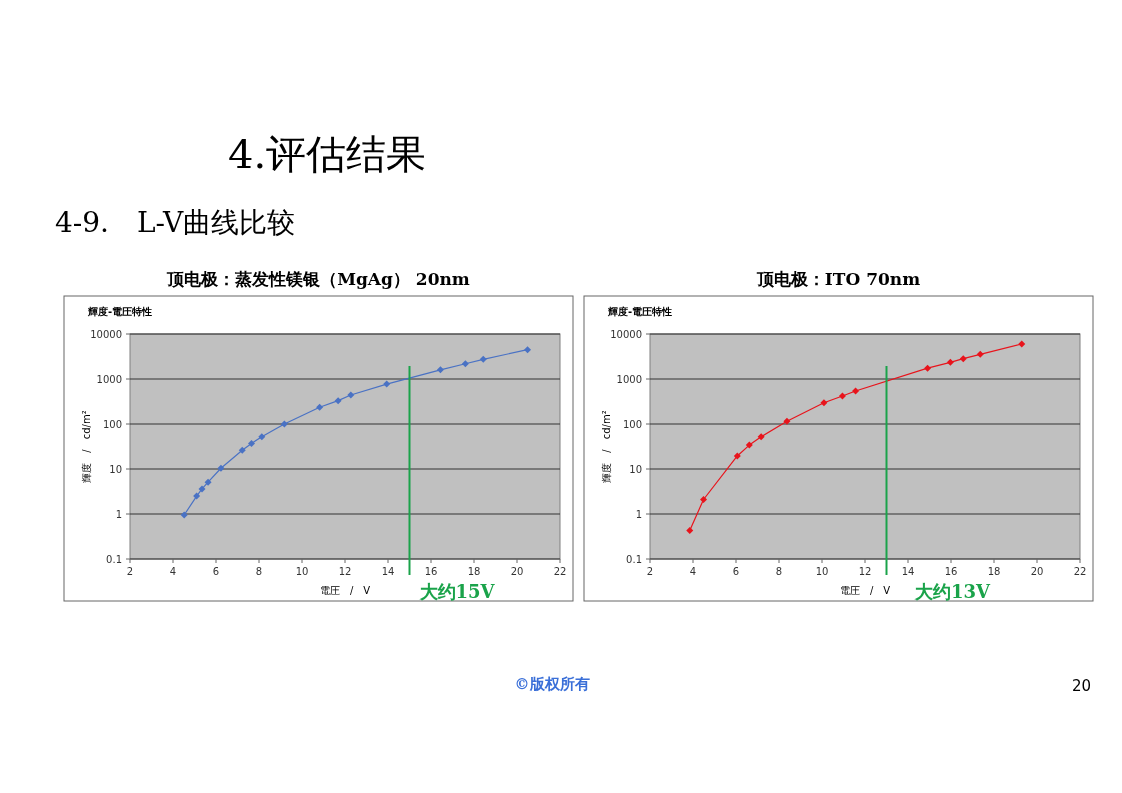  I want to click on text: ©版权所有, so click(552, 684).